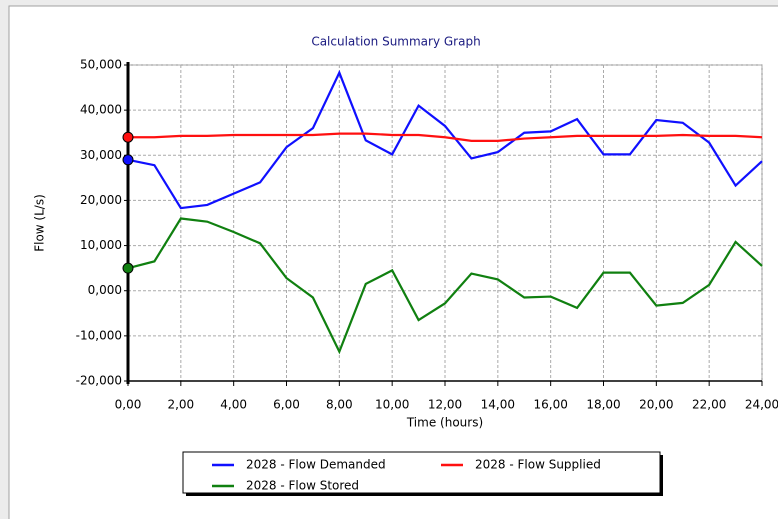 This screenshot has width=778, height=519. I want to click on y-tick-label: 40,000, so click(101, 110).